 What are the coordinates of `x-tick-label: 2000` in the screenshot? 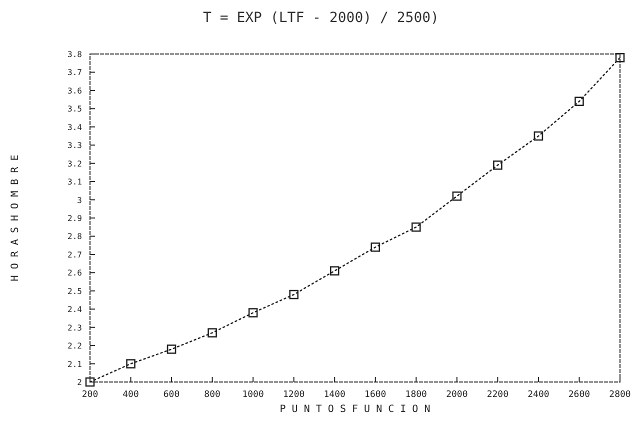 It's located at (457, 395).